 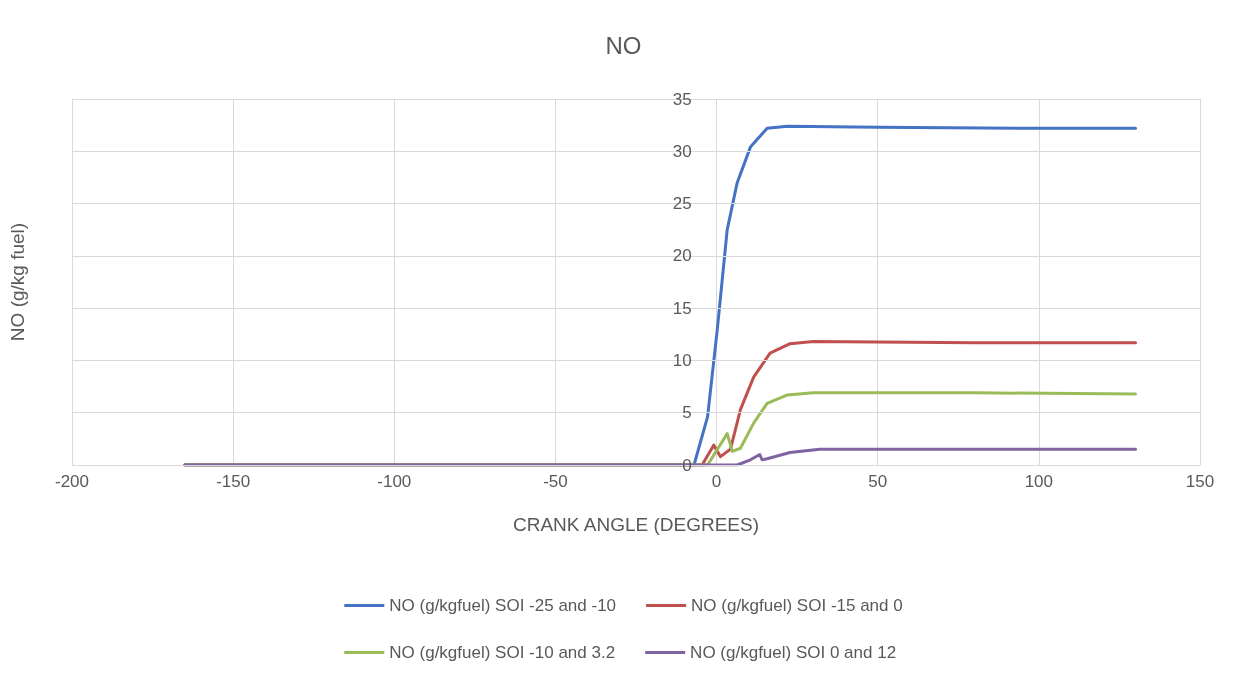 I want to click on y-tick-label: 15, so click(x=682, y=308).